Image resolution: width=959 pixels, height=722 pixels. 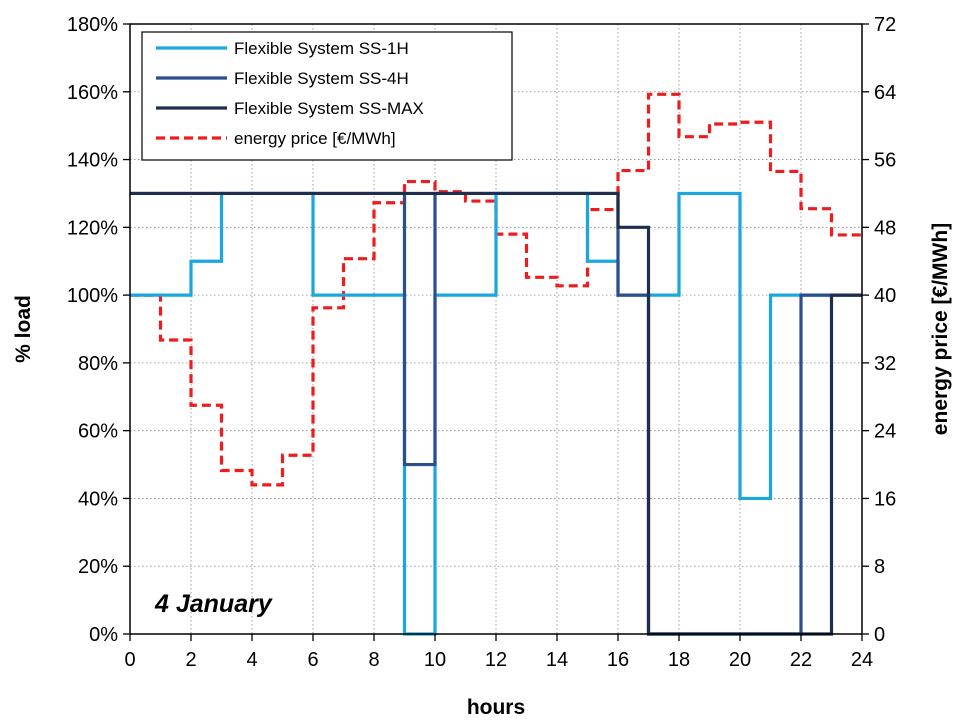 I want to click on x-tick-label: 22, so click(x=801, y=660).